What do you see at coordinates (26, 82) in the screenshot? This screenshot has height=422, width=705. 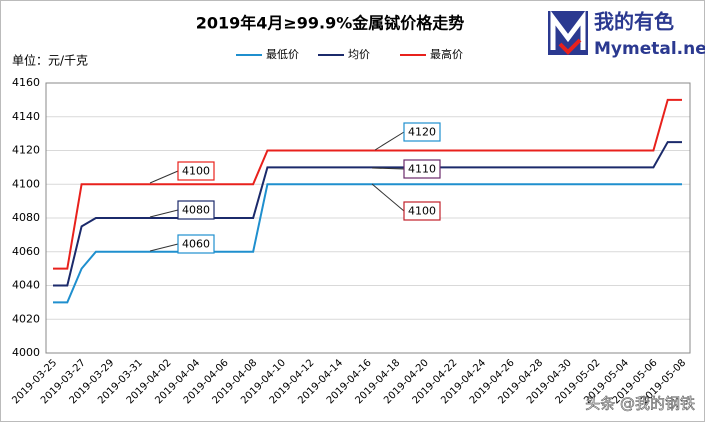 I see `y-tick-label: 4160` at bounding box center [26, 82].